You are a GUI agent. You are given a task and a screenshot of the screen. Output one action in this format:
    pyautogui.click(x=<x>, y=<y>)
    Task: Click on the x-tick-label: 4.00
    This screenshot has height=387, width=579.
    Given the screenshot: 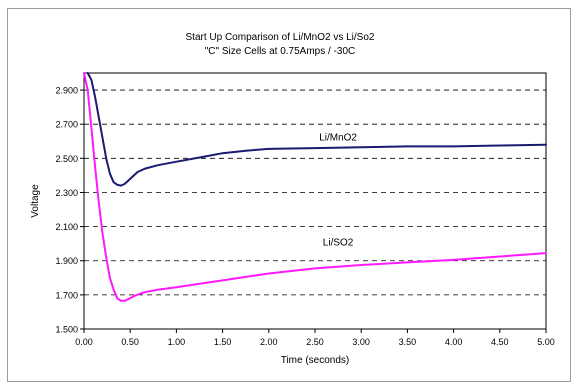 What is the action you would take?
    pyautogui.click(x=454, y=342)
    